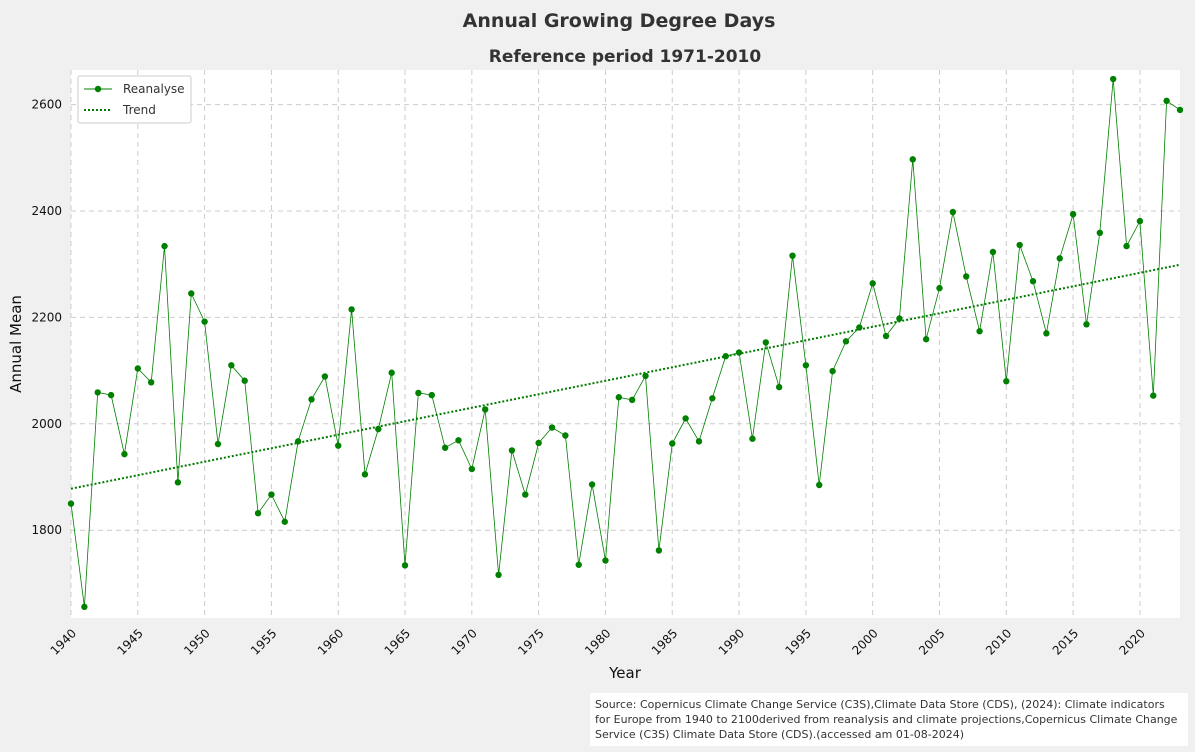 This screenshot has height=752, width=1195. Describe the element at coordinates (664, 641) in the screenshot. I see `x-tick-label: 1985` at that location.